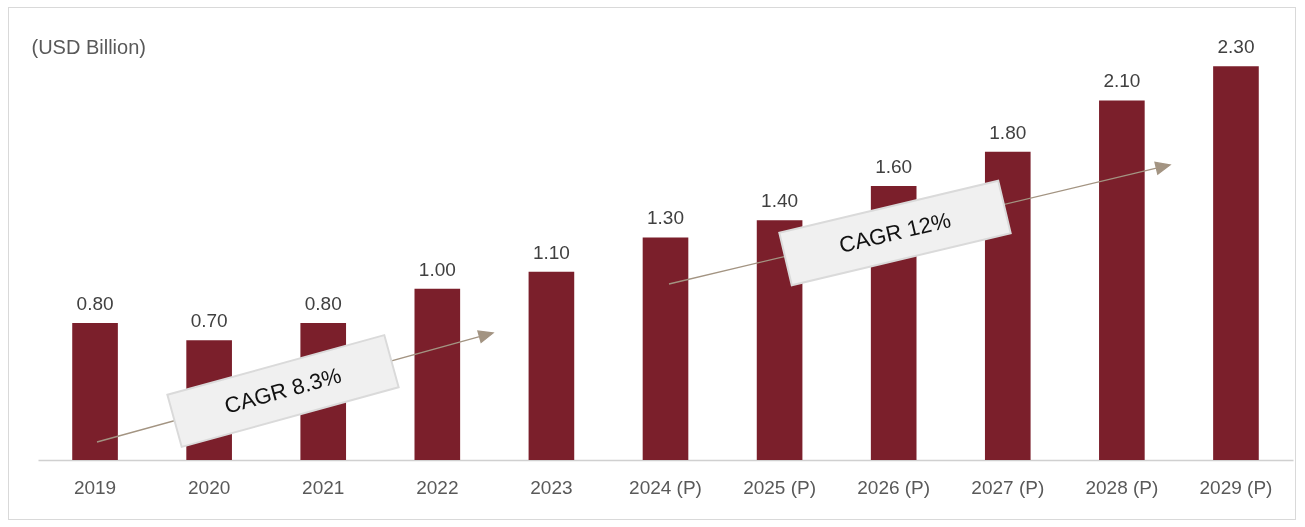 This screenshot has height=527, width=1305. What do you see at coordinates (437, 487) in the screenshot?
I see `x-tick-label: 2022` at bounding box center [437, 487].